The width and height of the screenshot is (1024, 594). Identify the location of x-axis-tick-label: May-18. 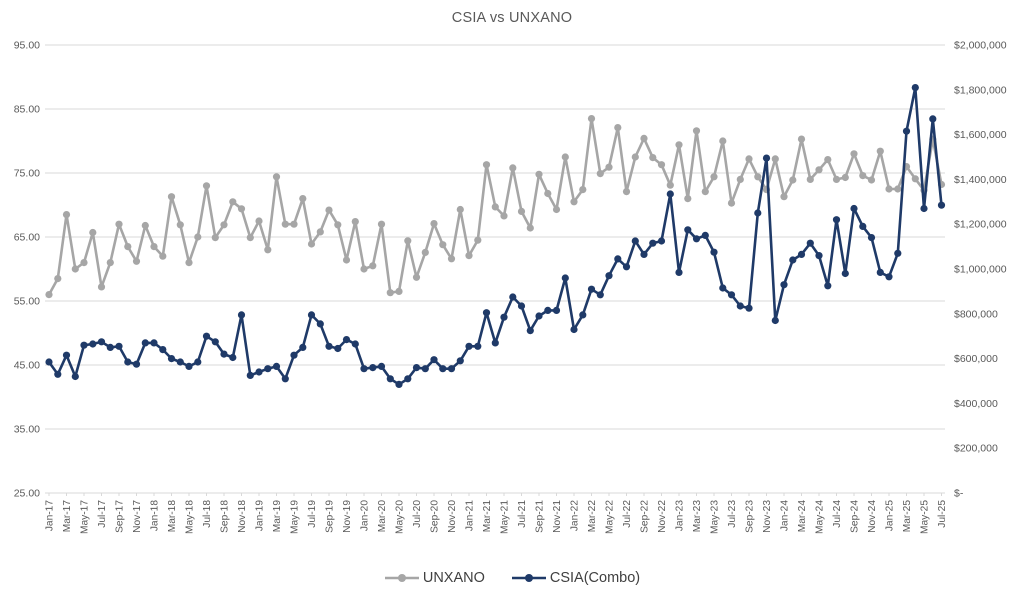
(190, 517).